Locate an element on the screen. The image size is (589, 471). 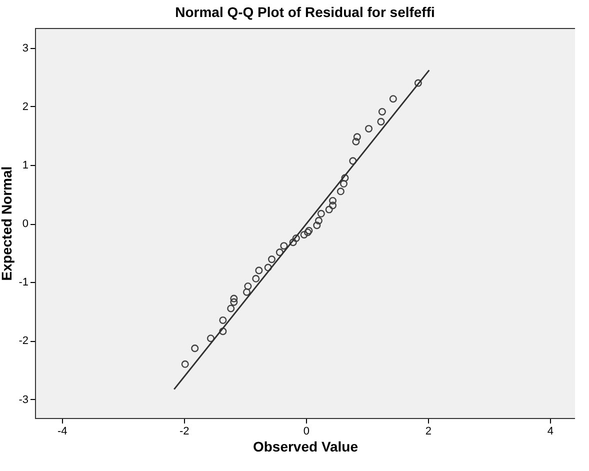
y-tick-label: -1 is located at coordinates (23, 282).